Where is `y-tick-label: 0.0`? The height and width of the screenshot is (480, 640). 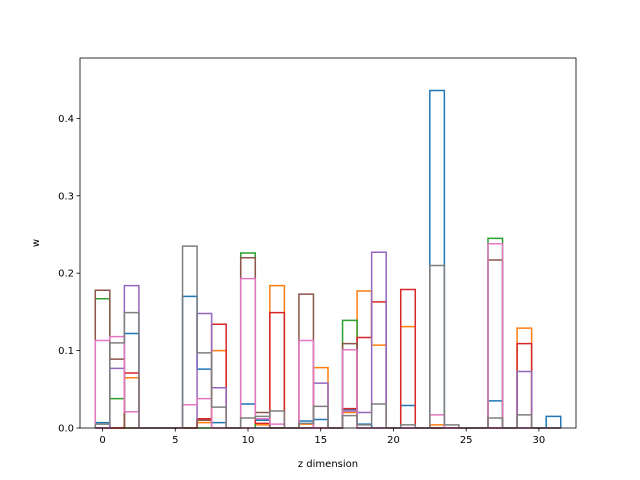
y-tick-label: 0.0 is located at coordinates (66, 429).